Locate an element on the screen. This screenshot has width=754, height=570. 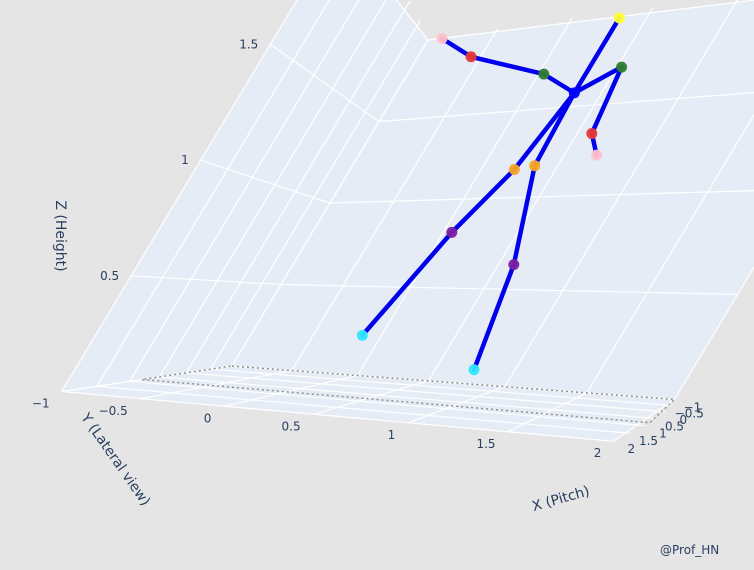
joint-left-elbow is located at coordinates (592, 134).